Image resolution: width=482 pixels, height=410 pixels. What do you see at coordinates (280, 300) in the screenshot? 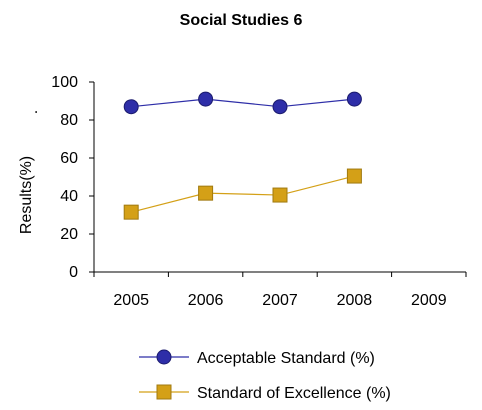
I see `x-tick-label: 2007` at bounding box center [280, 300].